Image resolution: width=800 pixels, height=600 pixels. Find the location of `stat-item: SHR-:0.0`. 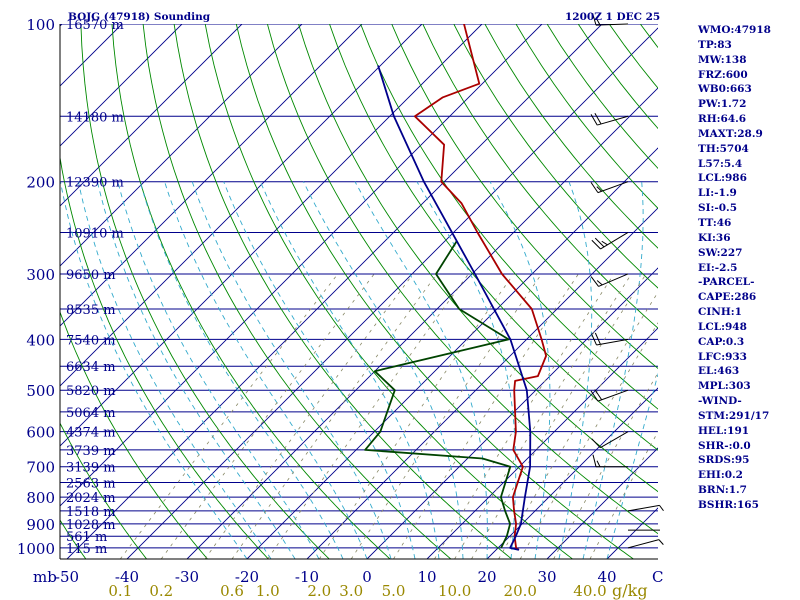

stat-item: SHR-:0.0 is located at coordinates (724, 445).